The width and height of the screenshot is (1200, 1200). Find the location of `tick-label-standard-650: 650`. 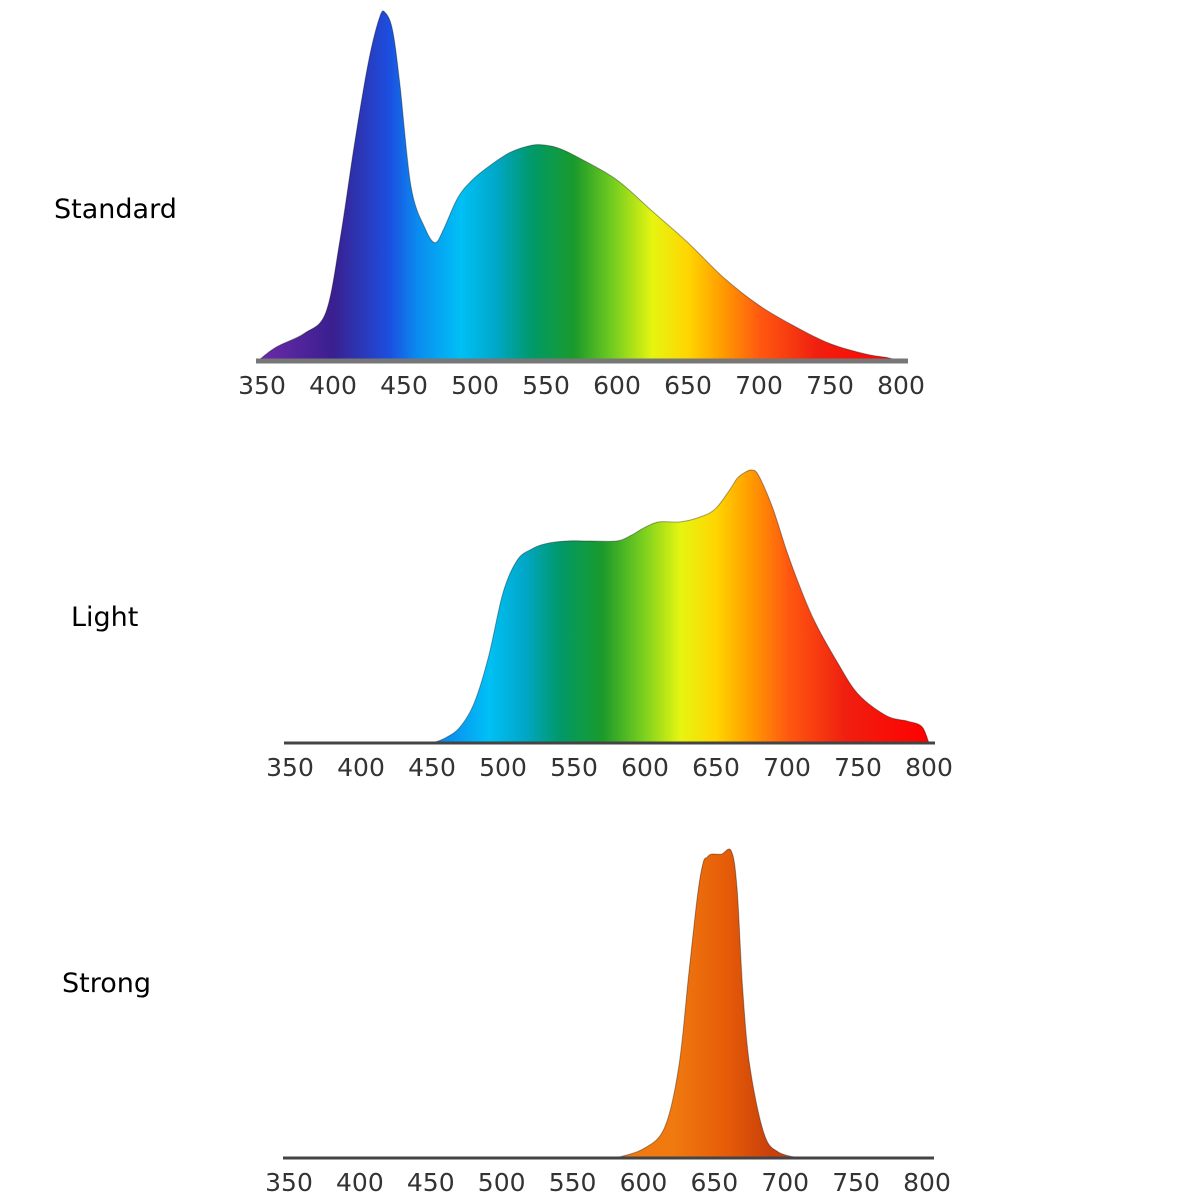

tick-label-standard-650: 650 is located at coordinates (688, 385).